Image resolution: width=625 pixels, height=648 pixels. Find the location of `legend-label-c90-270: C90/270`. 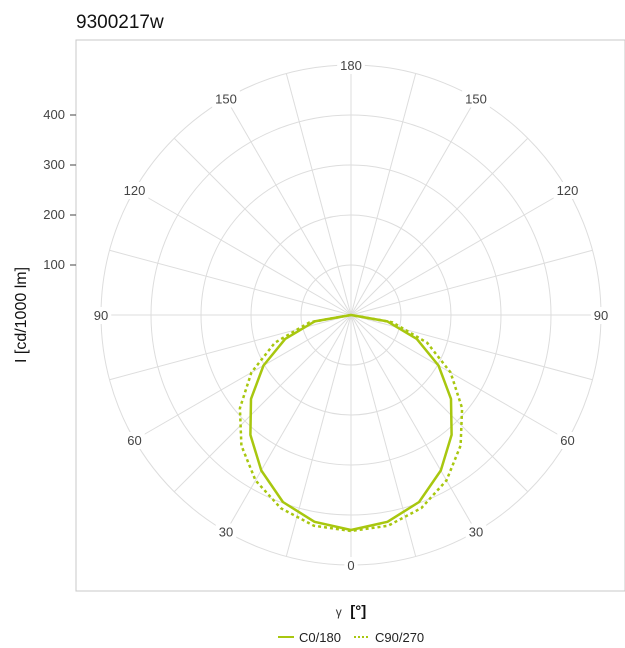

legend-label-c90-270: C90/270 is located at coordinates (399, 637).